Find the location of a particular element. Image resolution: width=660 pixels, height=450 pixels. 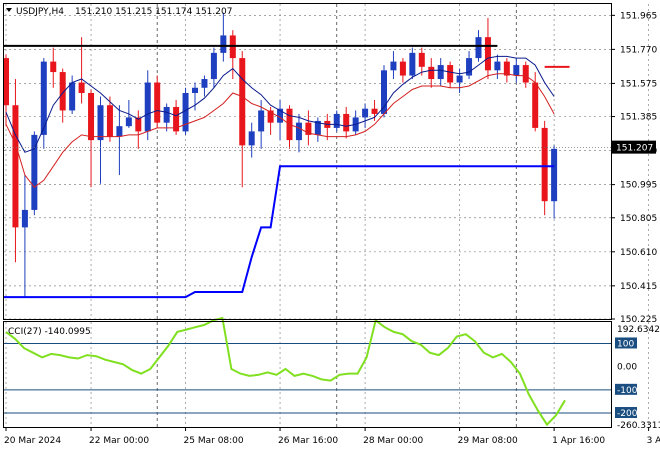

price-tick-label: 150.610 is located at coordinates (638, 253).